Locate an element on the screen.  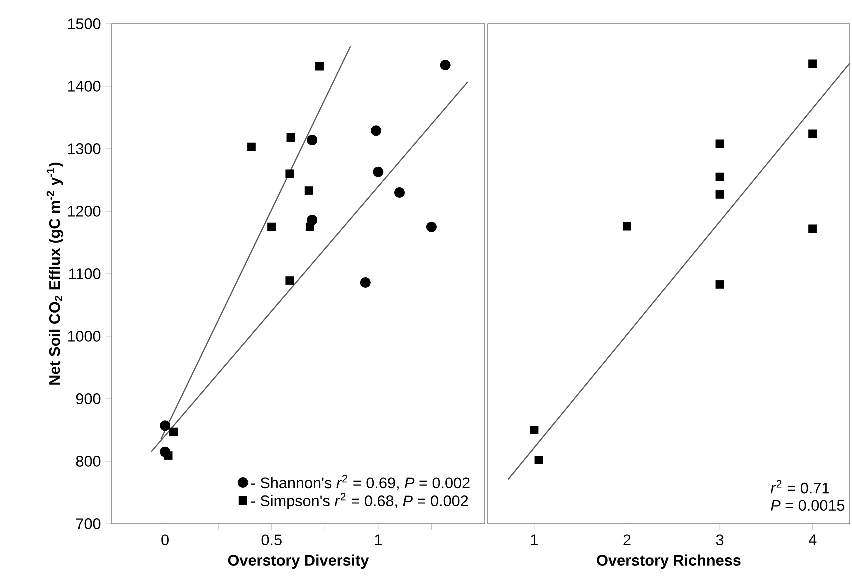
legend-label: - Shannon's r$^{2}$ = 0.69, P = 0.002 is located at coordinates (361, 482).